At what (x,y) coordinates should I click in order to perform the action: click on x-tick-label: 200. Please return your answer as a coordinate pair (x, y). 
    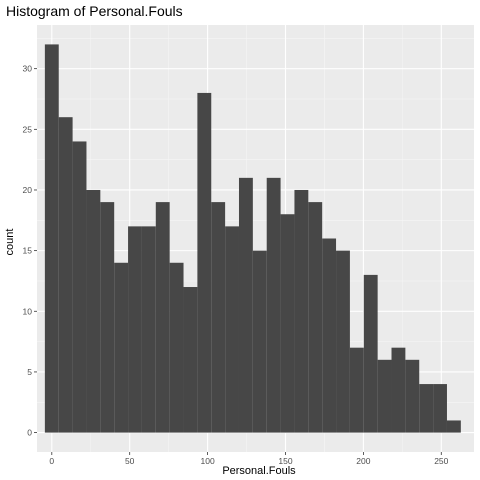
    Looking at the image, I should click on (363, 461).